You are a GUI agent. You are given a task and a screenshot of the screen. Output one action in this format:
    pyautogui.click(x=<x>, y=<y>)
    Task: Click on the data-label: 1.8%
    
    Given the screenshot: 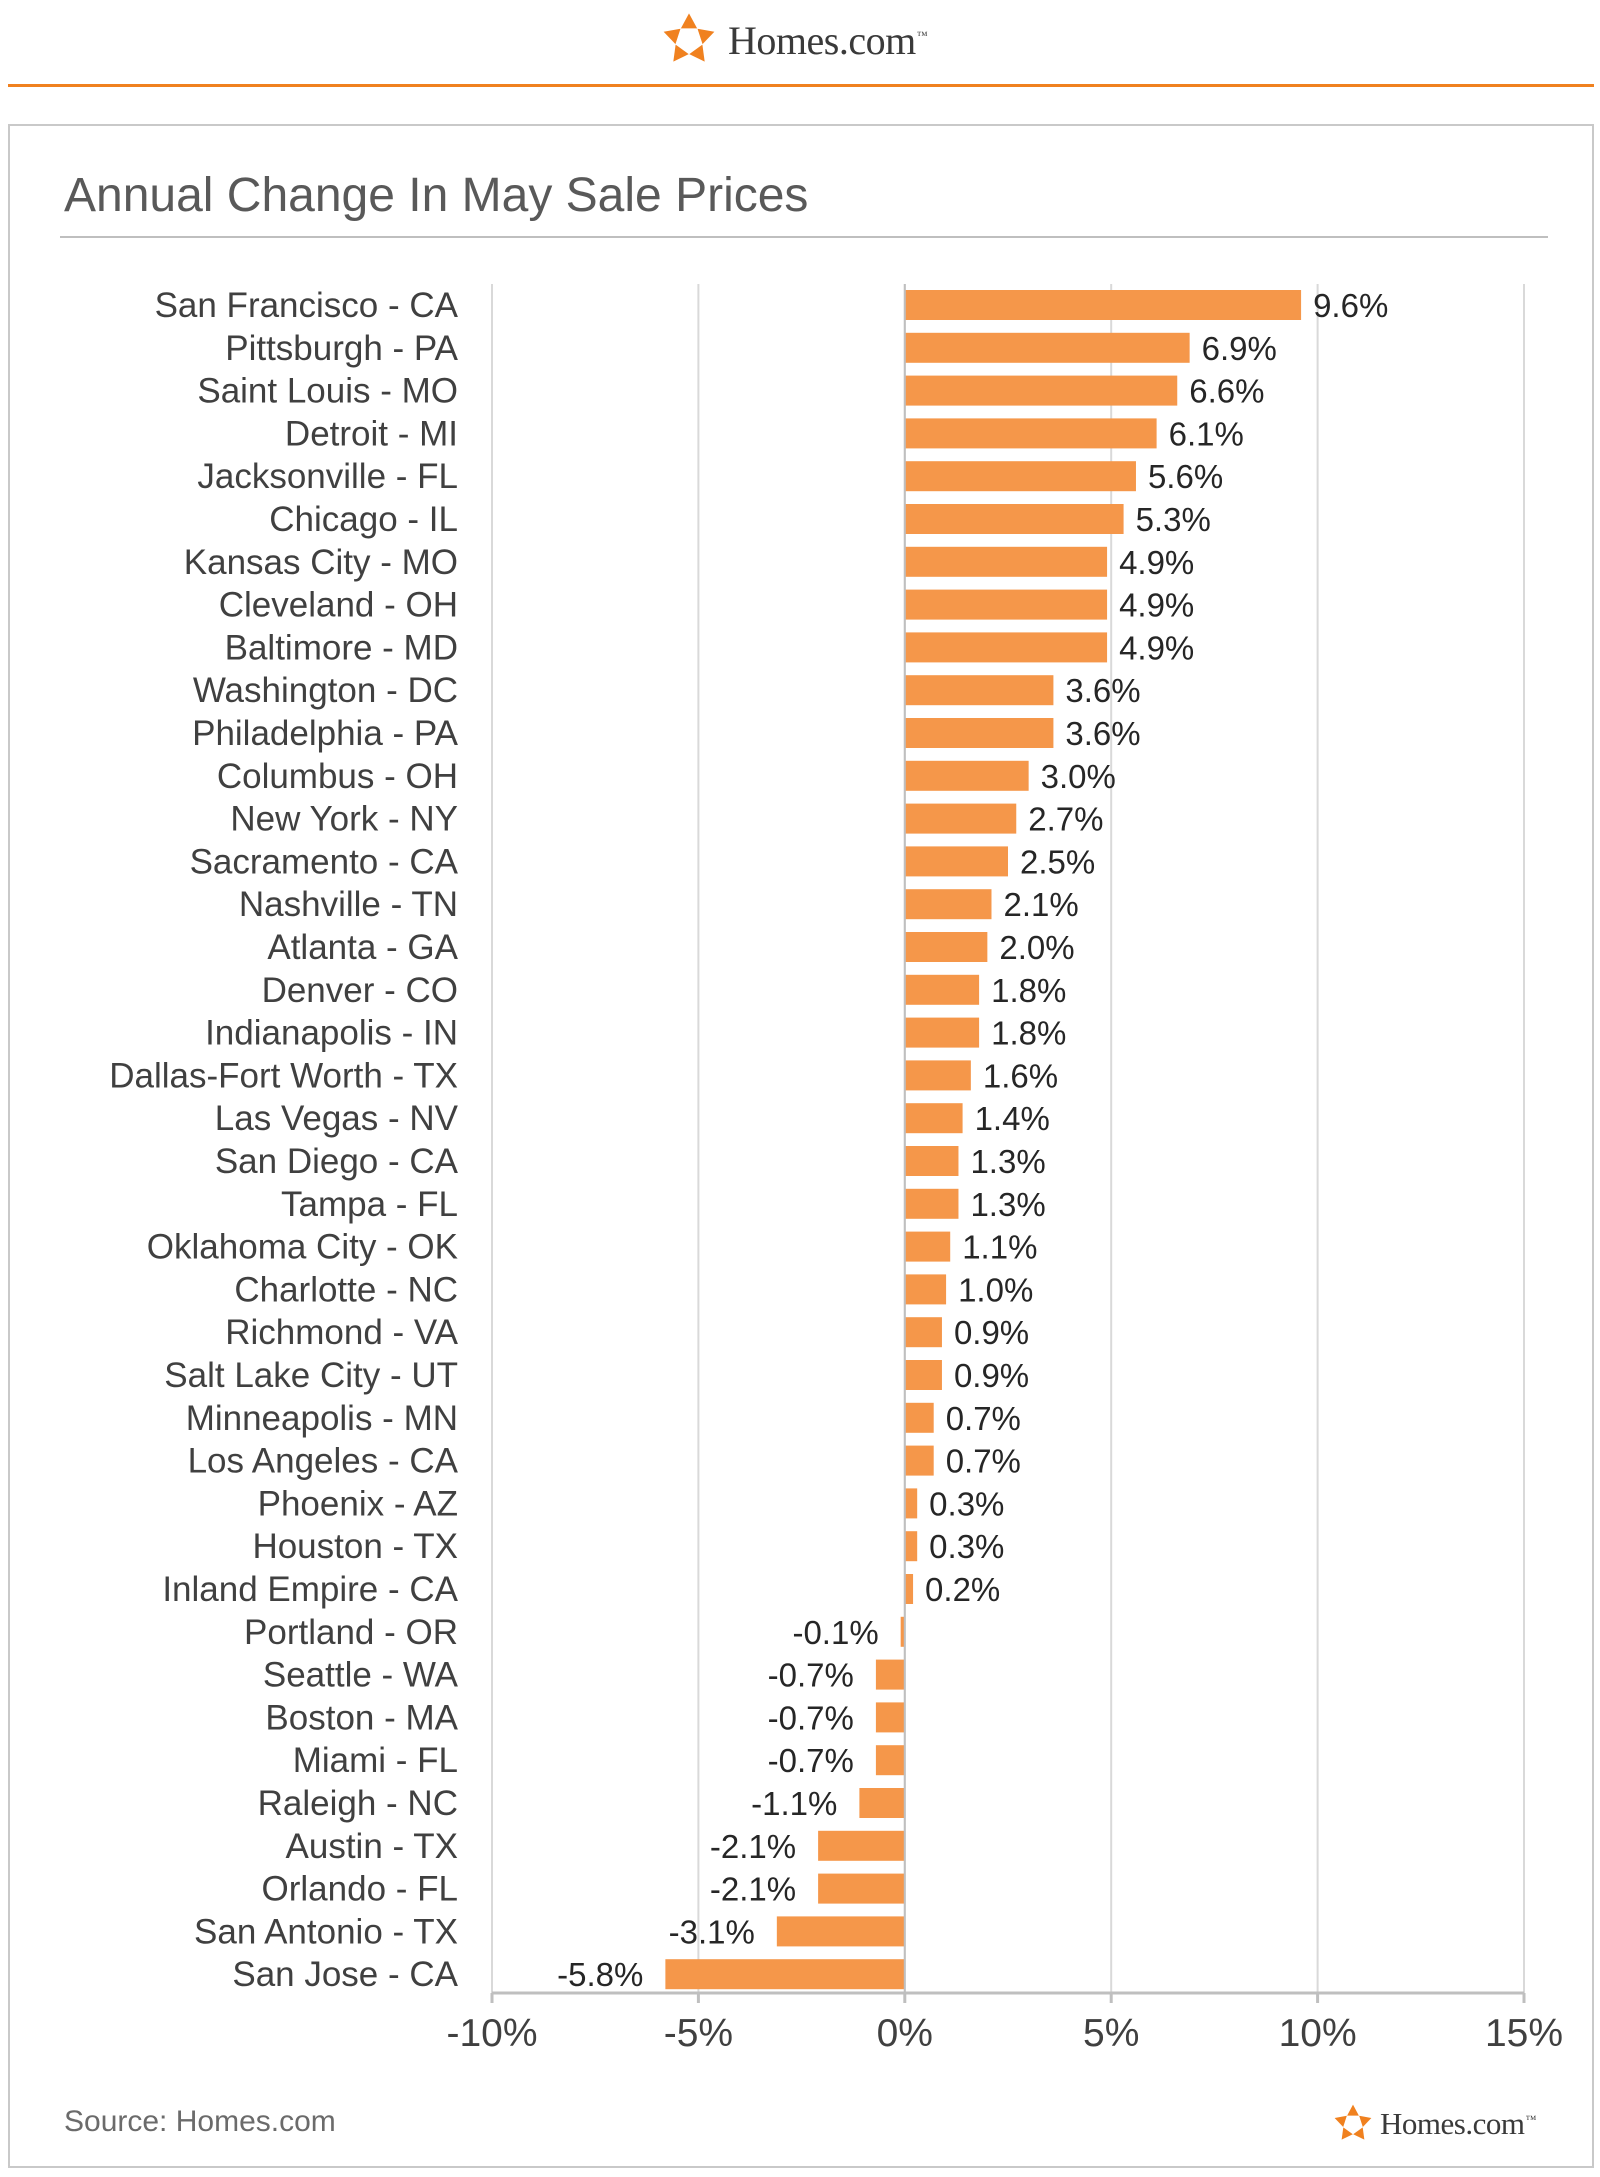 What is the action you would take?
    pyautogui.click(x=1028, y=990)
    